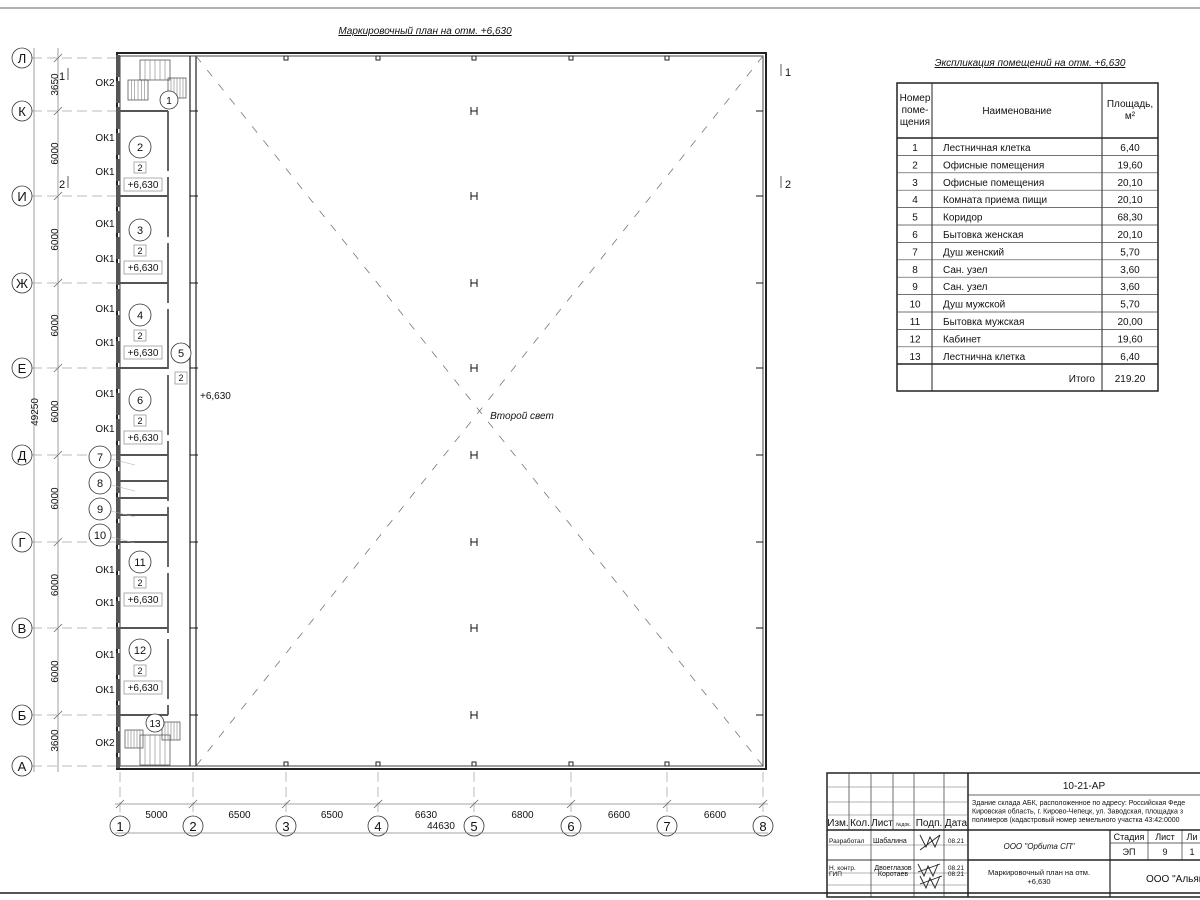 The width and height of the screenshot is (1200, 900). I want to click on axis-label-row: Л, so click(22, 58).